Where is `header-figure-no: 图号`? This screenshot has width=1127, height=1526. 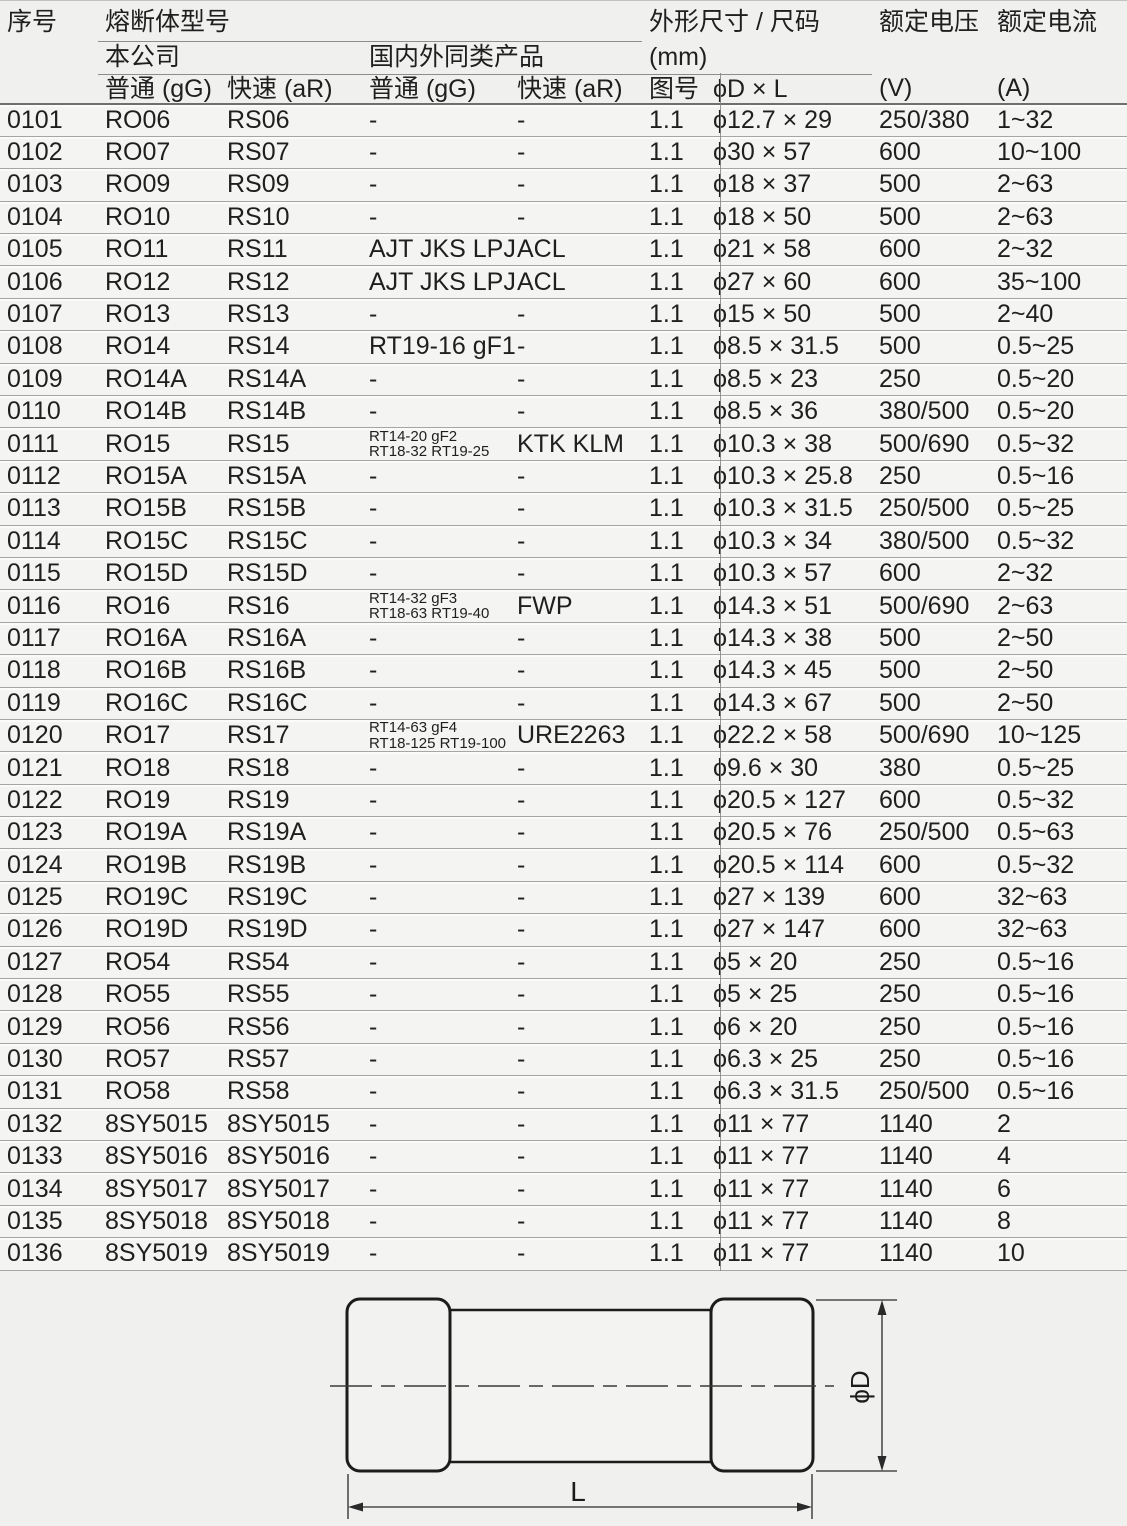
header-figure-no: 图号 is located at coordinates (674, 89).